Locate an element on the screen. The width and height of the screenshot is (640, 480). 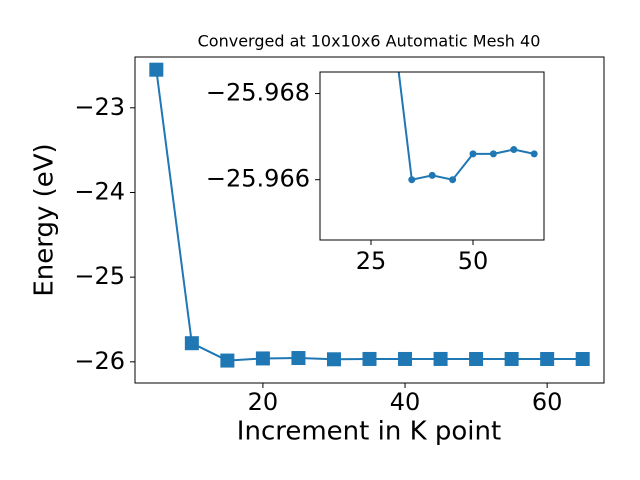
x-tick-label: 20 is located at coordinates (263, 402).